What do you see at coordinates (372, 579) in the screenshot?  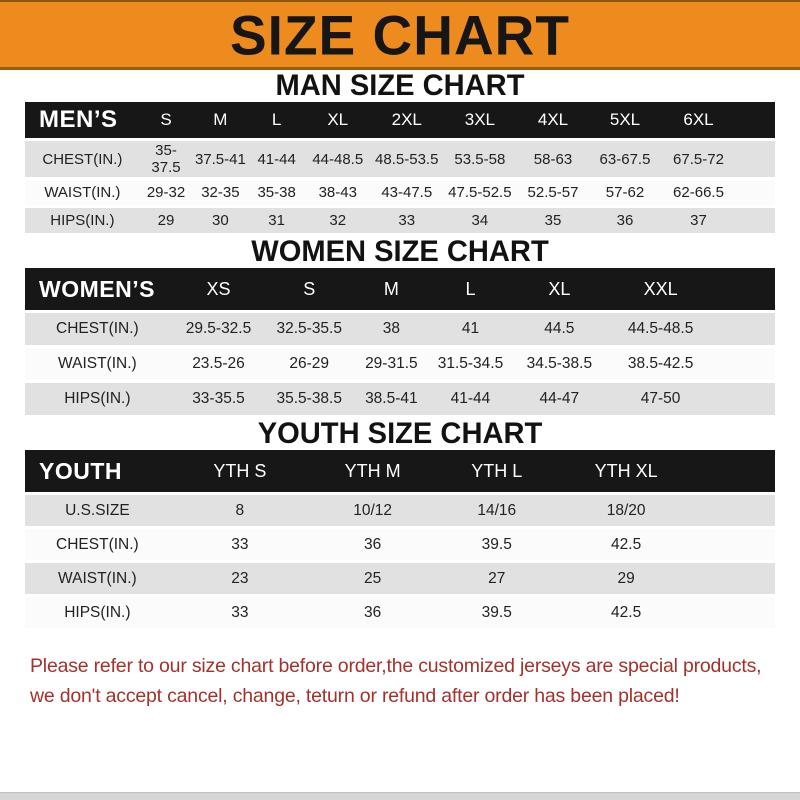 I see `size-value-cell: 25` at bounding box center [372, 579].